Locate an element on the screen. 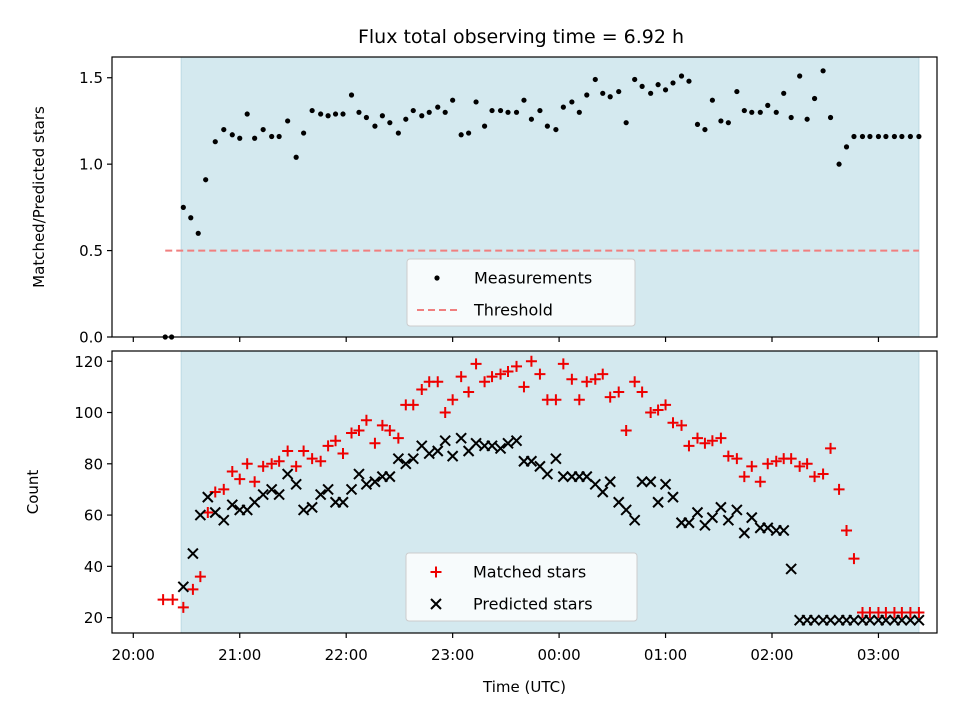 The width and height of the screenshot is (960, 720). bottom-y-axis: 20 40 60 80 100 120 is located at coordinates (93, 490).